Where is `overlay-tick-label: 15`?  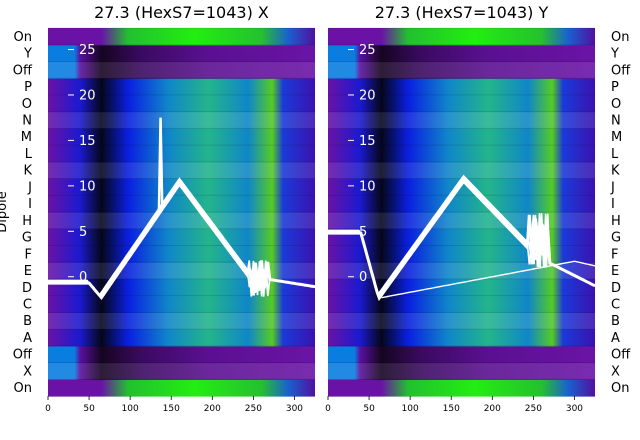 overlay-tick-label: 15 is located at coordinates (367, 141).